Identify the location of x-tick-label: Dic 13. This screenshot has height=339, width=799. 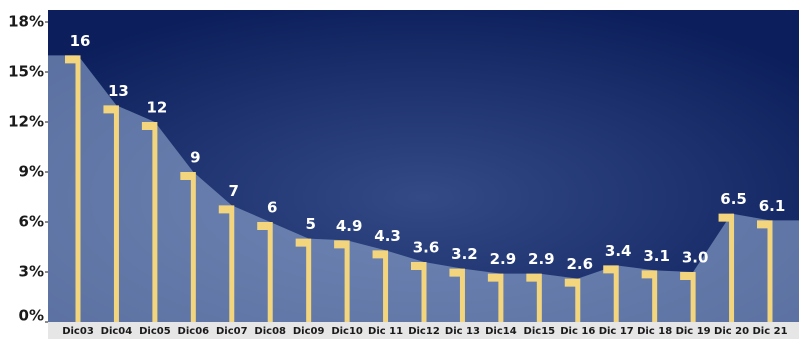
(462, 331).